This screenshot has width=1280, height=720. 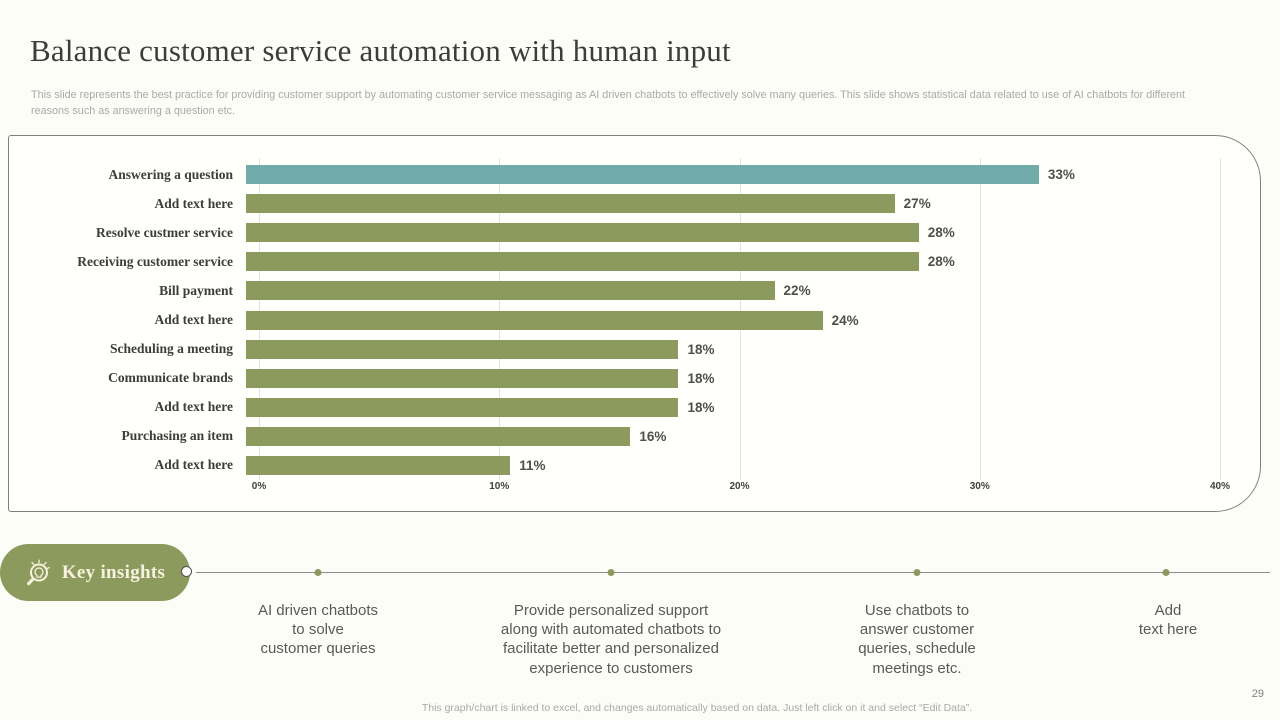 I want to click on bar-value-label: 11%, so click(x=532, y=465).